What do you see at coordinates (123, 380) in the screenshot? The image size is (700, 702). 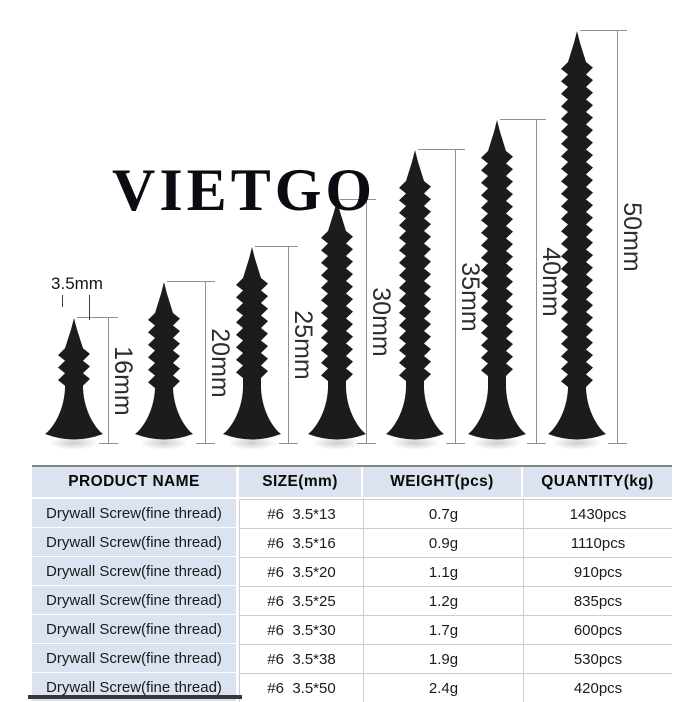 I see `measurement-label: 16mm` at bounding box center [123, 380].